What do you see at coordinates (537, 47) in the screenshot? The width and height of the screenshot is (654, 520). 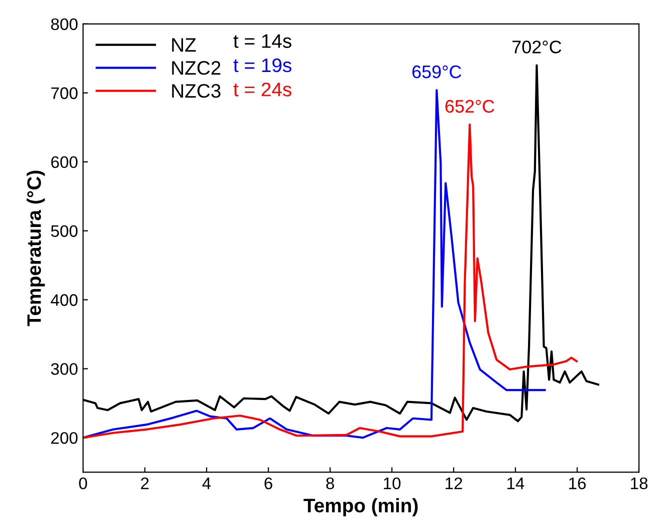 I see `annotation: 702°C` at bounding box center [537, 47].